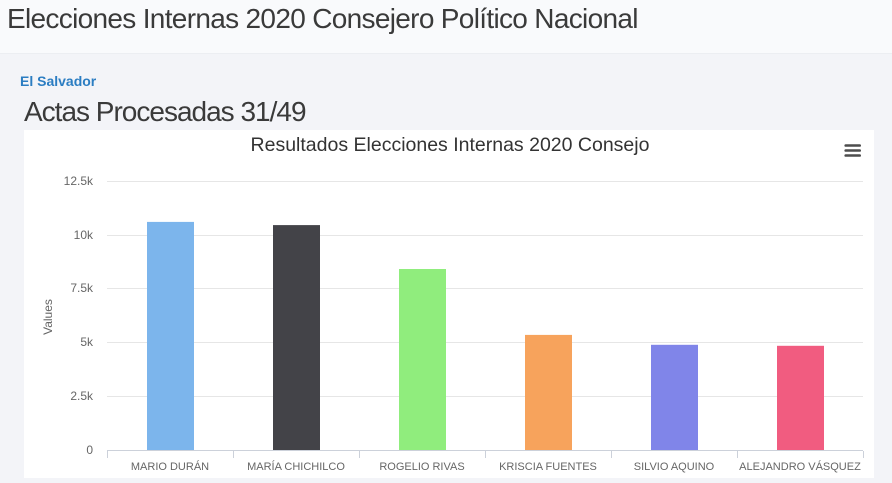  I want to click on svg-text: 0, so click(89, 450).